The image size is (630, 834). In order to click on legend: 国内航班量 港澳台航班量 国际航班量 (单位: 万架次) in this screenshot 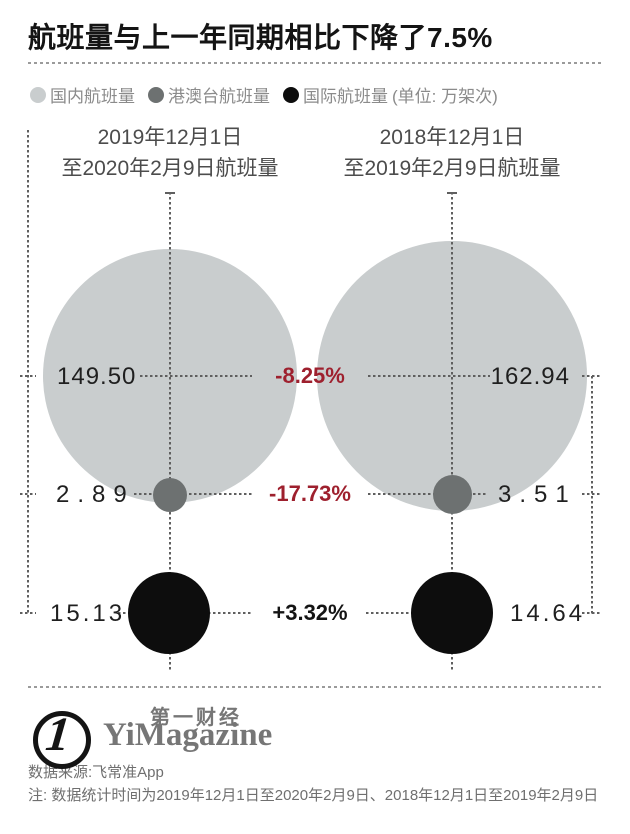, I will do `click(264, 94)`.